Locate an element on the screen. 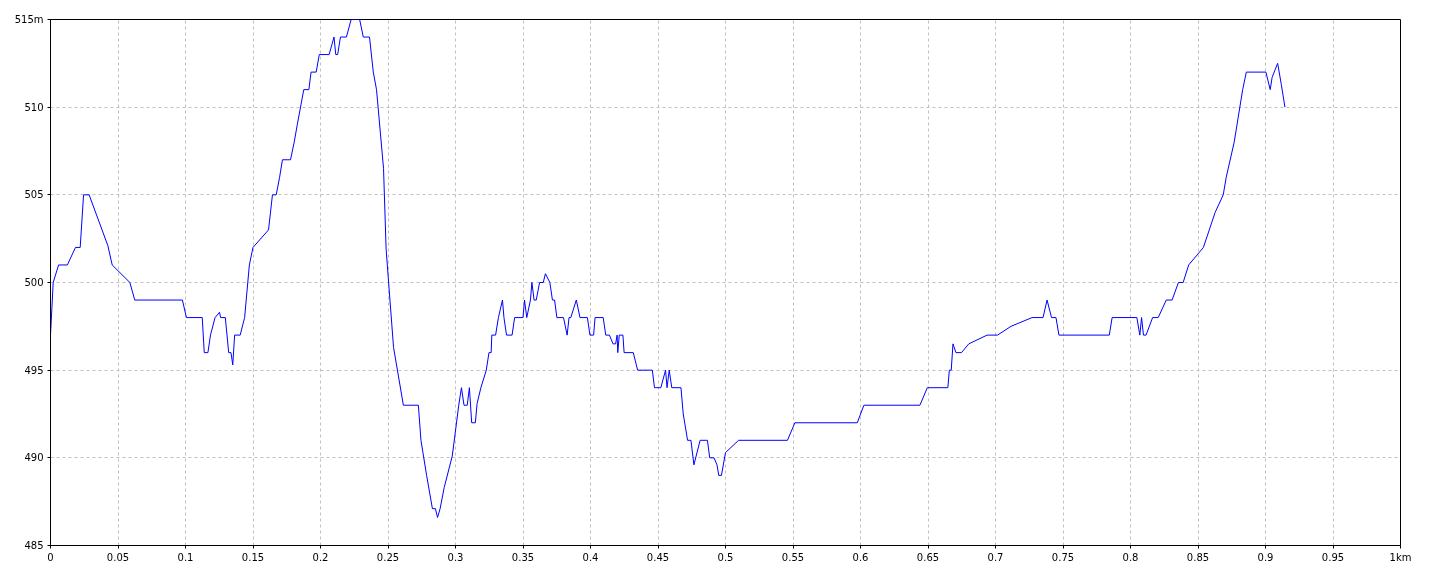 The width and height of the screenshot is (1440, 576). x-tick-label: 0 is located at coordinates (50, 557).